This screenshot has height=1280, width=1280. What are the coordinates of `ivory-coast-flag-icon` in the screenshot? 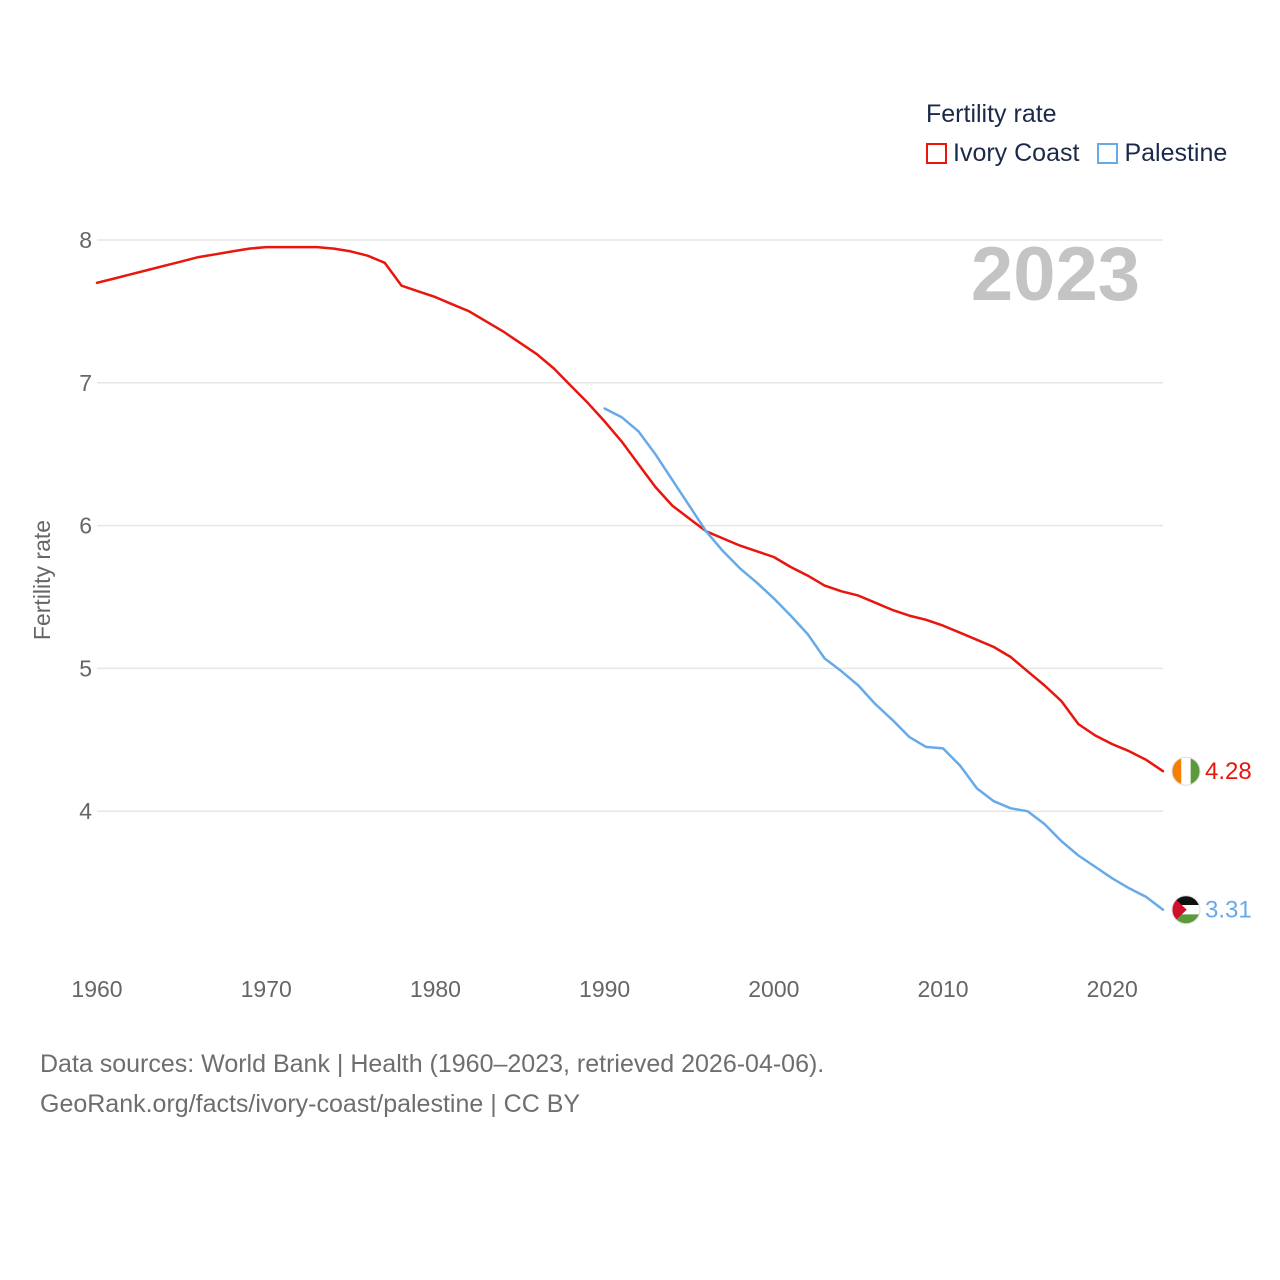 It's located at (1186, 771).